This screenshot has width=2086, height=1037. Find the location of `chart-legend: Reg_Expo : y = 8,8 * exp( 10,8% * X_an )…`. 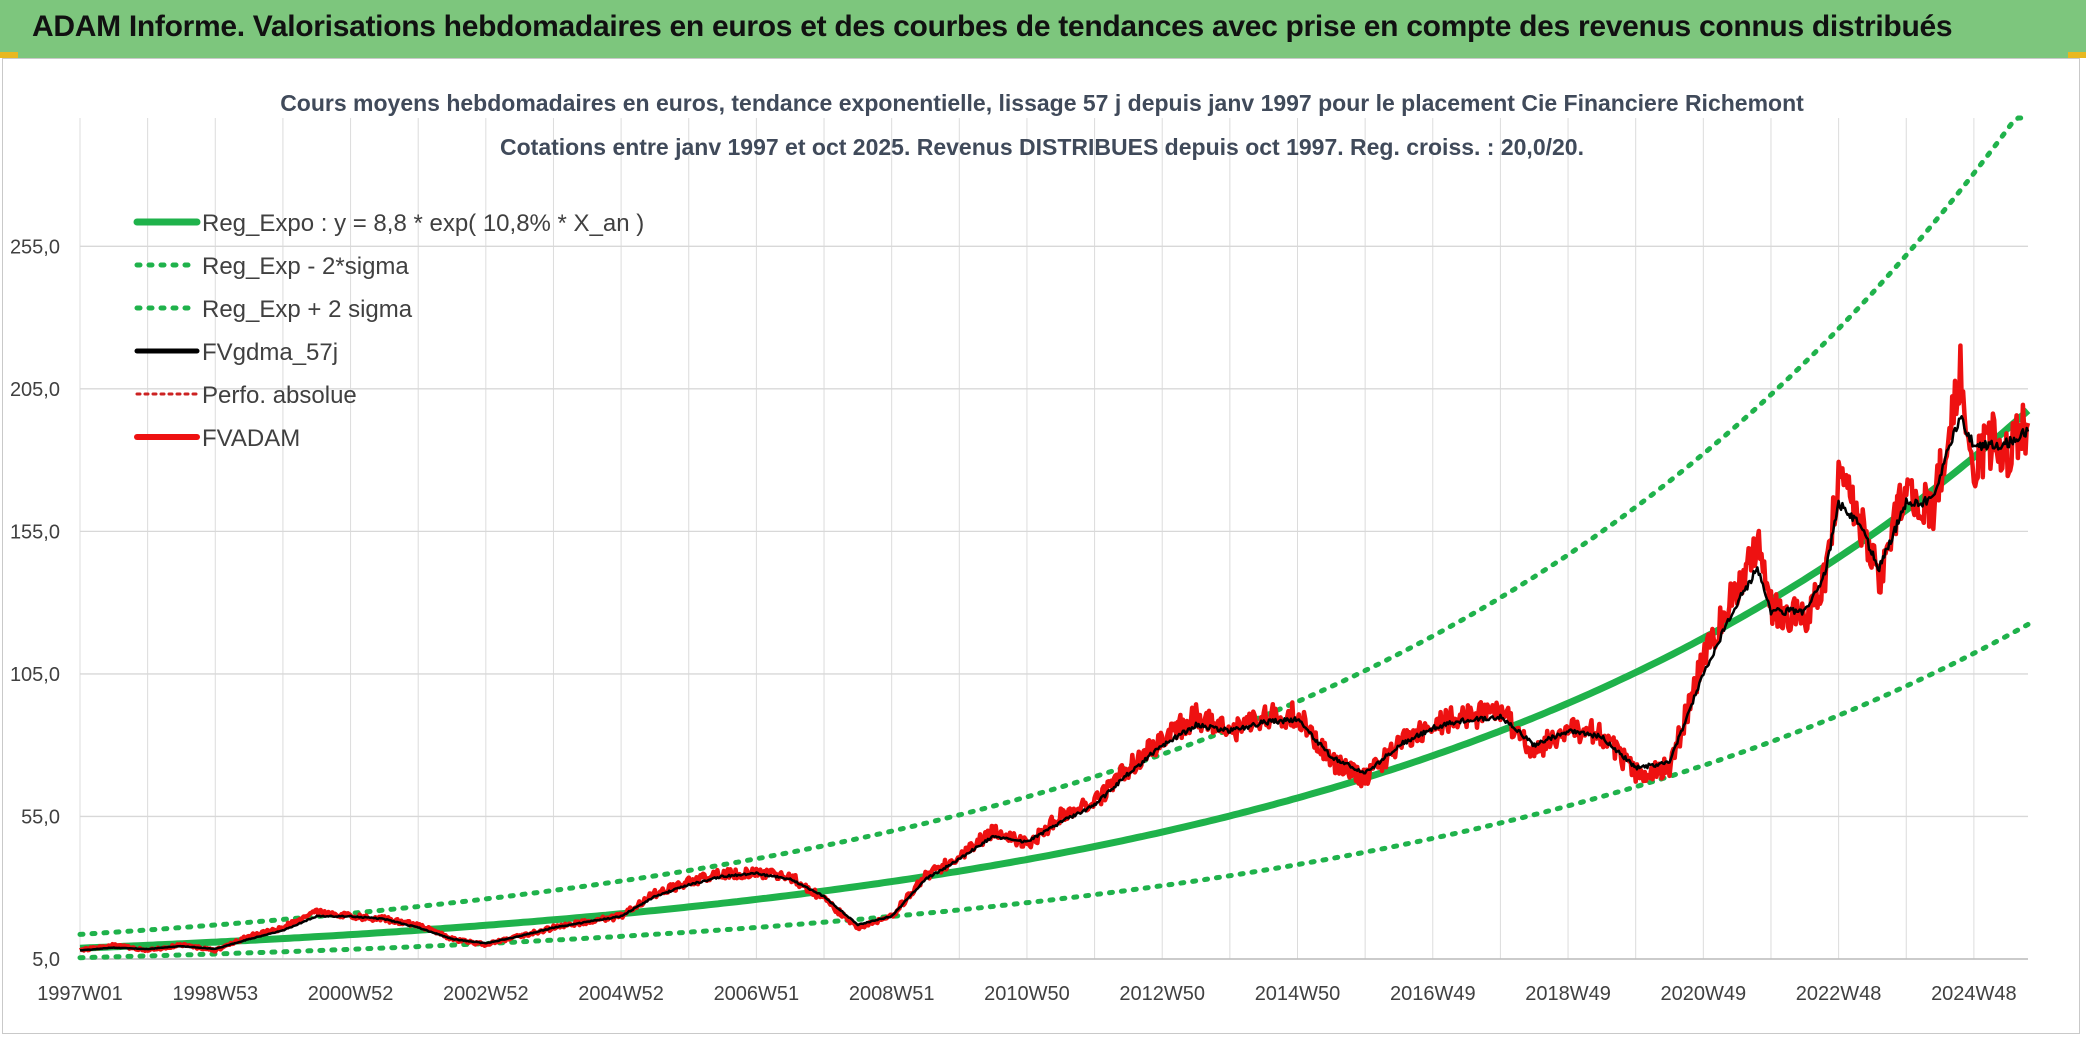

chart-legend: Reg_Expo : y = 8,8 * exp( 10,8% * X_an )… is located at coordinates (388, 331).